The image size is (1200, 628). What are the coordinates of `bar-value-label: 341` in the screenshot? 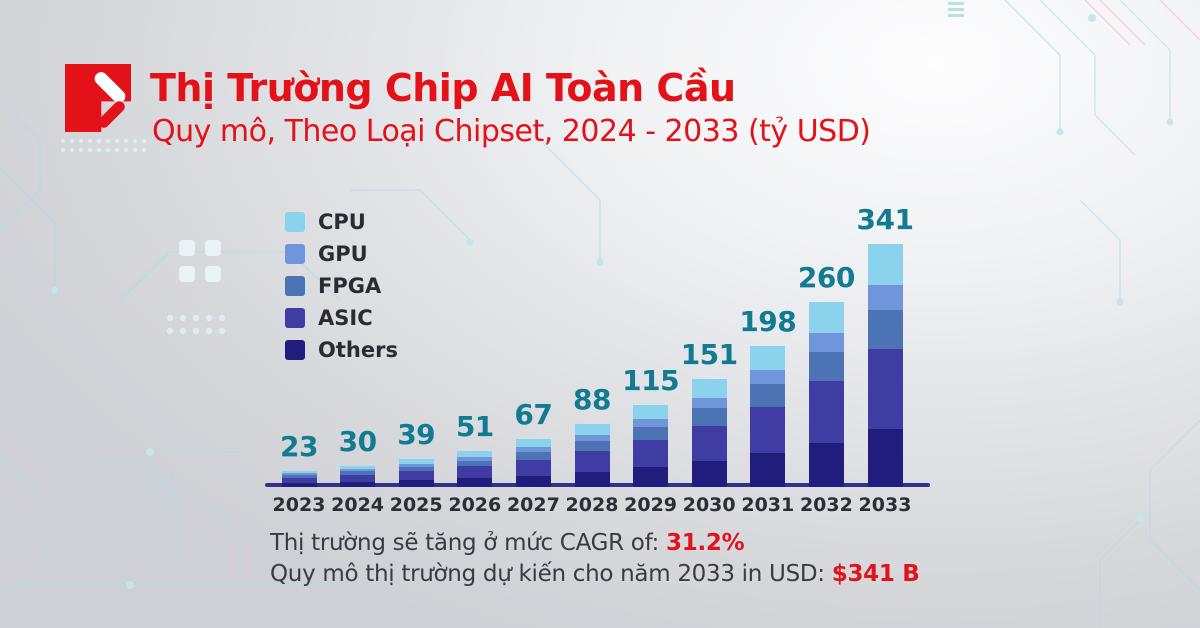 It's located at (885, 220).